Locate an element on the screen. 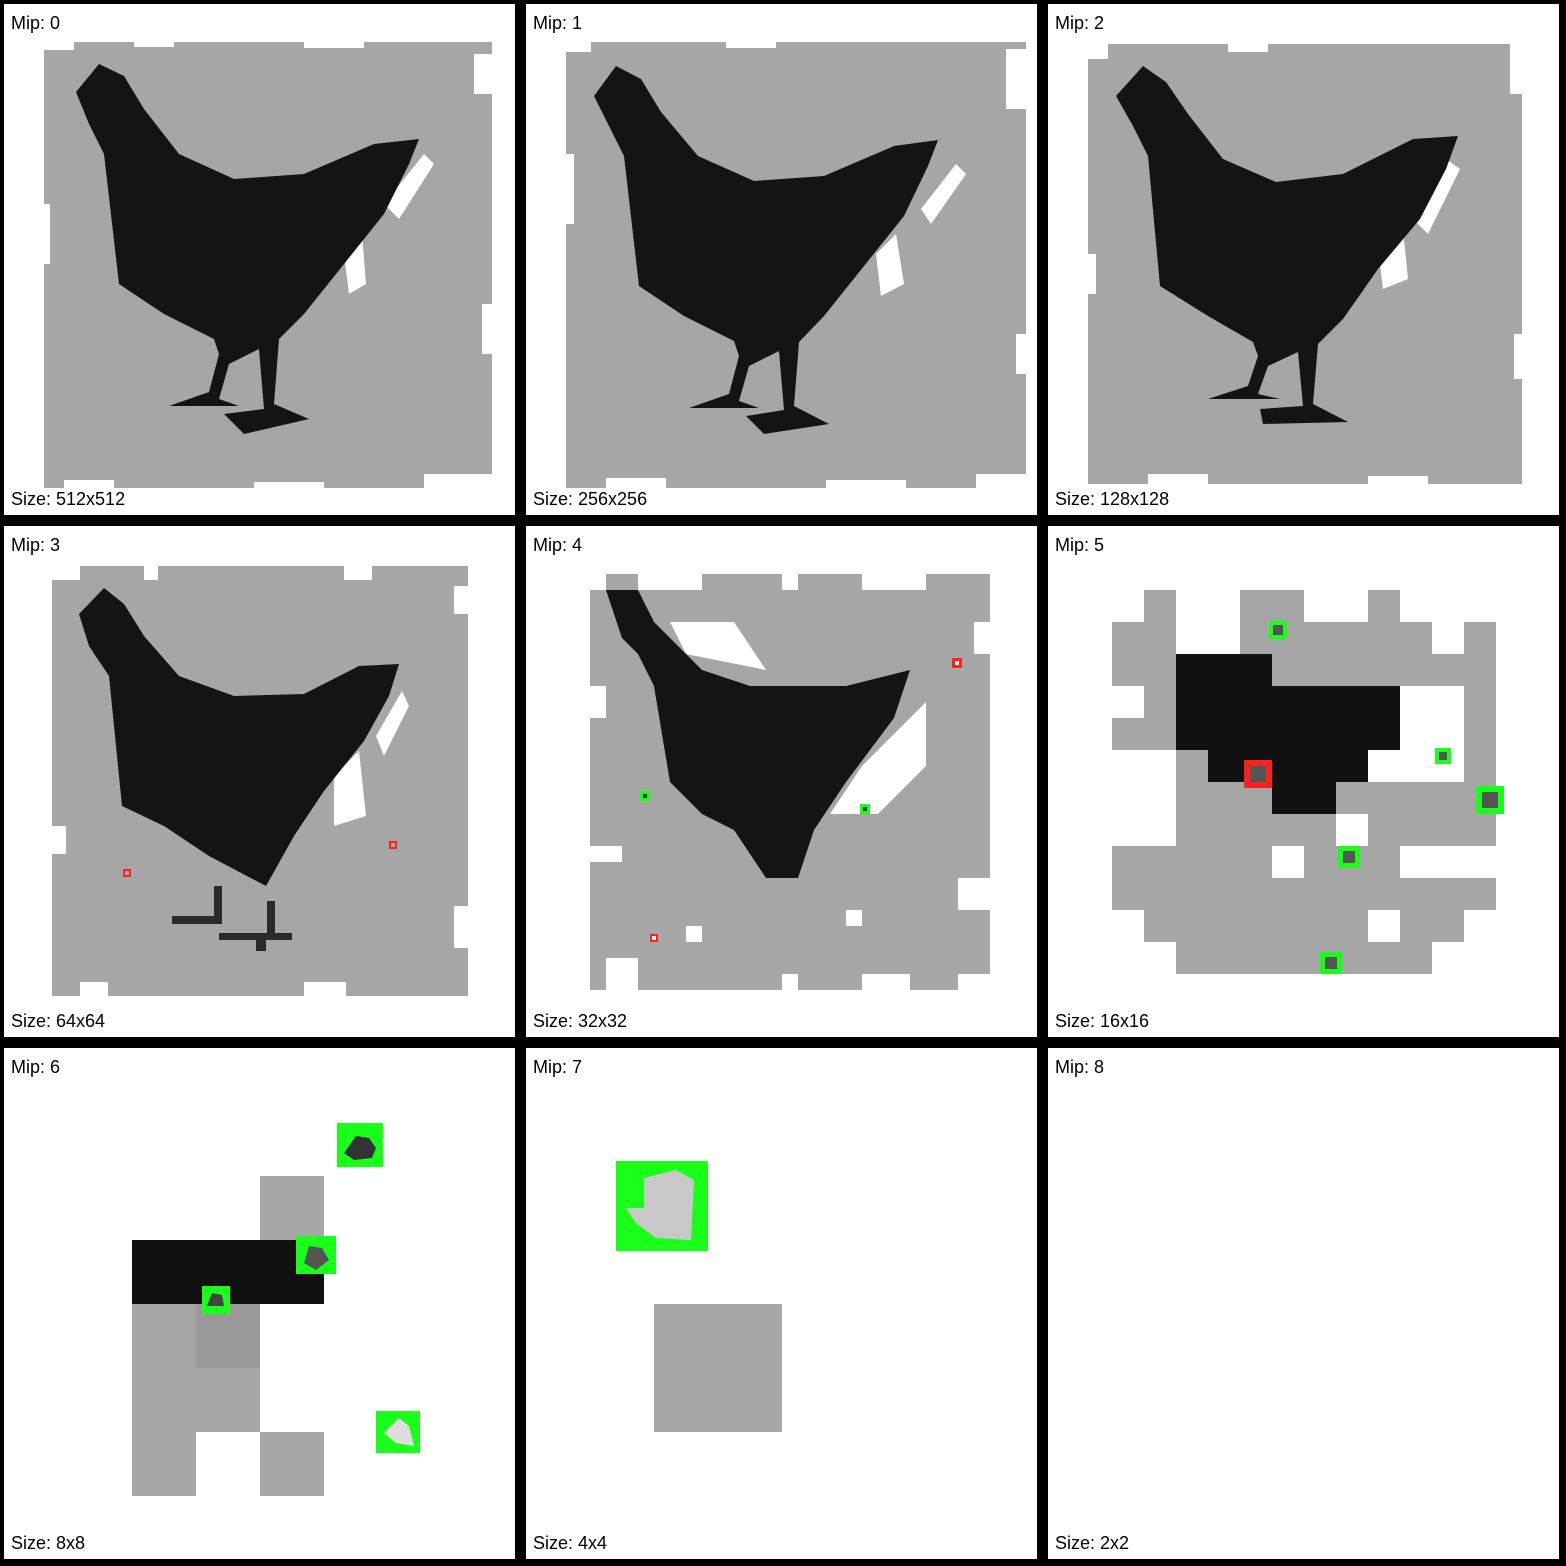  size-label: Size: 256x256 is located at coordinates (590, 499).